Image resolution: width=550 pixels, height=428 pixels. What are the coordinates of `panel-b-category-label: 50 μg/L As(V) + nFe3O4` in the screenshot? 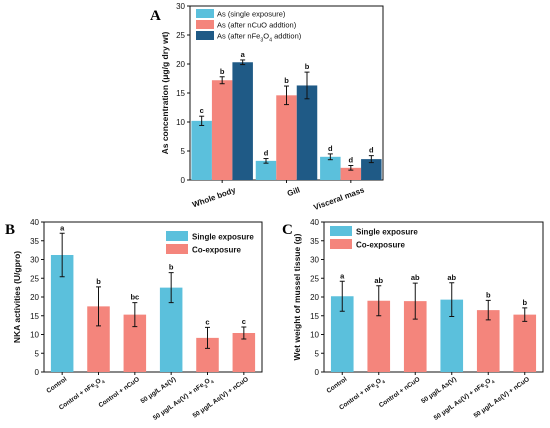 It's located at (183, 400).